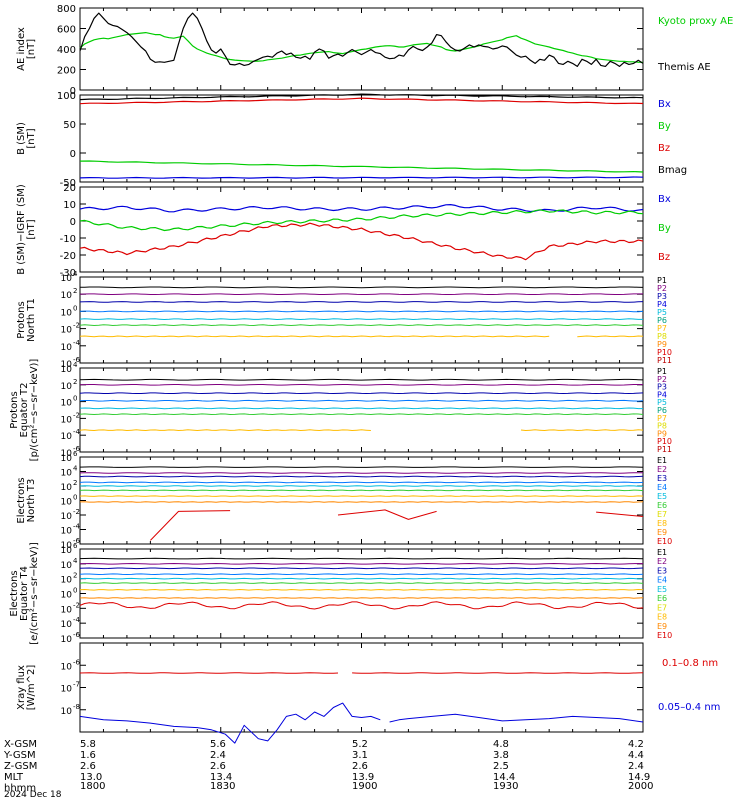 The width and height of the screenshot is (750, 800). What do you see at coordinates (662, 418) in the screenshot?
I see `pe2-channel-label: P7` at bounding box center [662, 418].